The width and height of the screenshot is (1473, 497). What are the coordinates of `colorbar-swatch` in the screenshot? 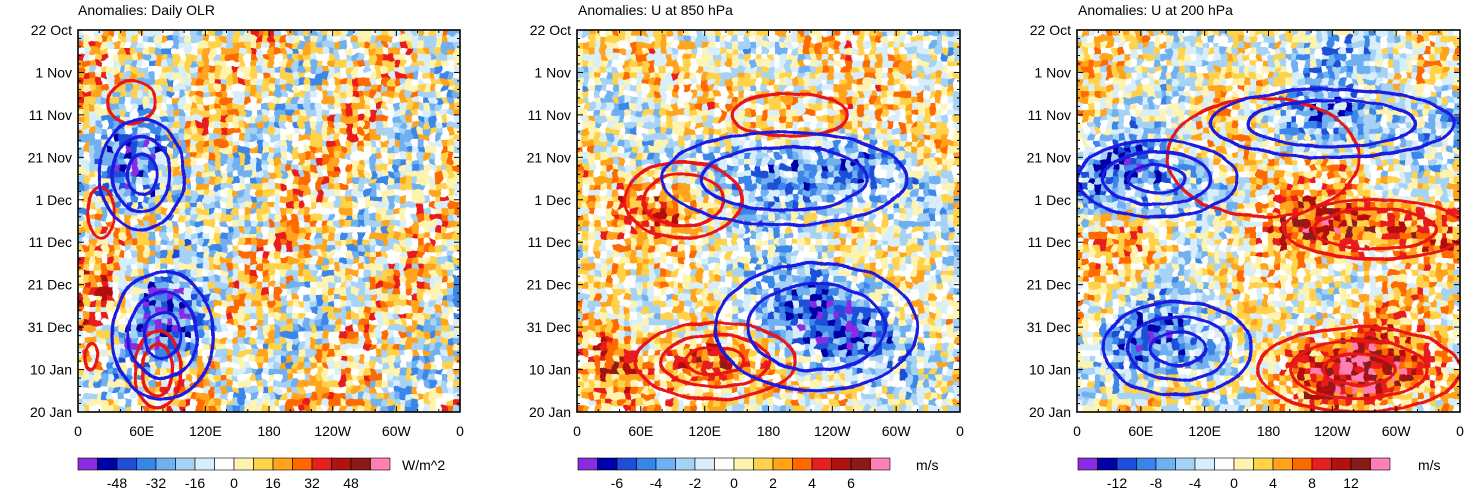 It's located at (126, 464).